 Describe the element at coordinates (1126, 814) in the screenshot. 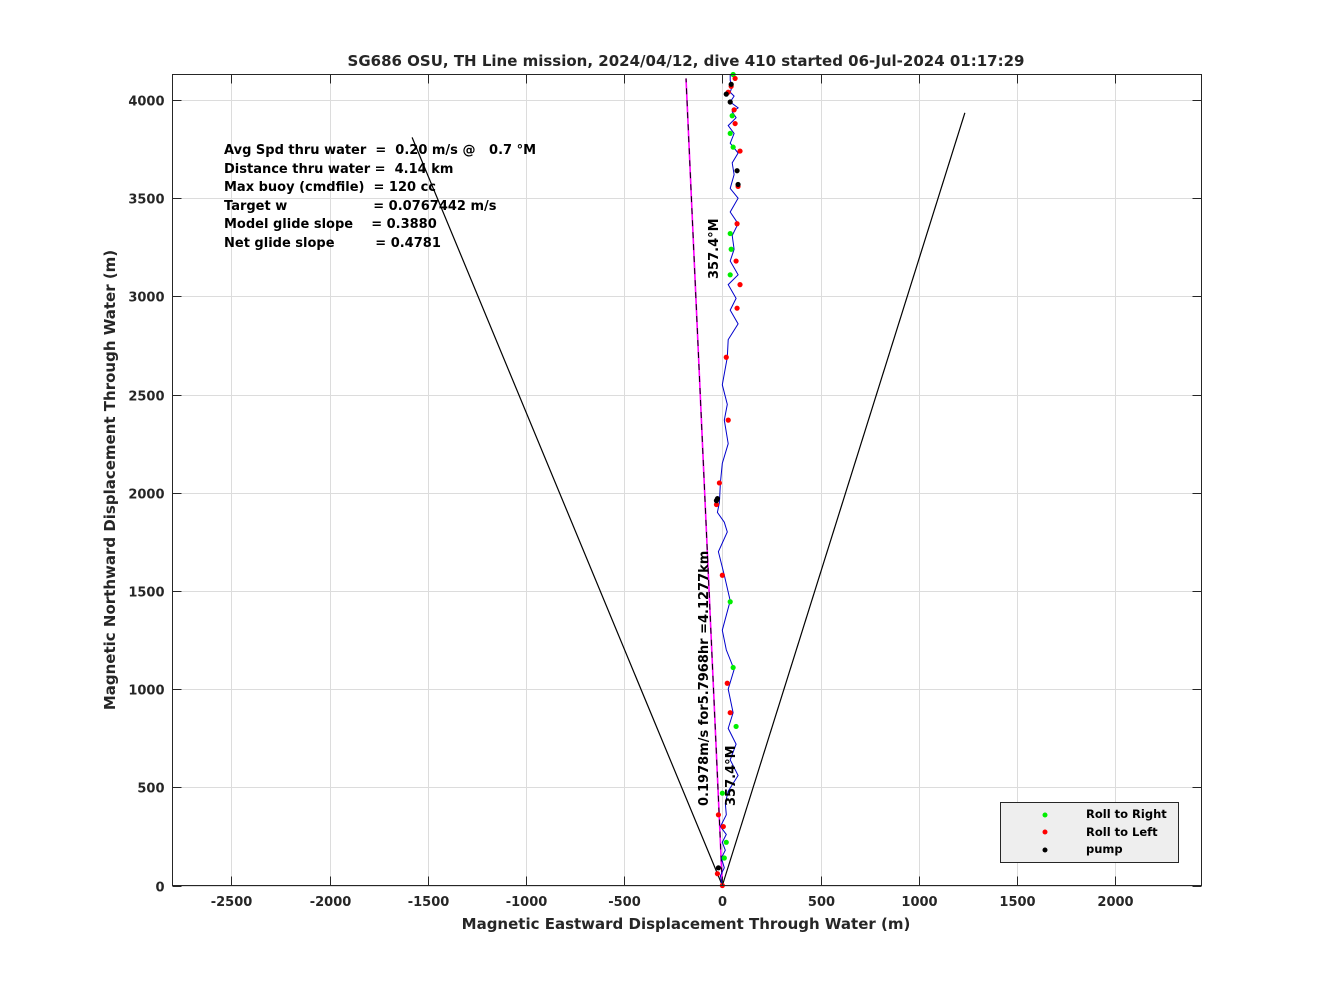

I see `legend-label-roll-right: Roll to Right` at that location.